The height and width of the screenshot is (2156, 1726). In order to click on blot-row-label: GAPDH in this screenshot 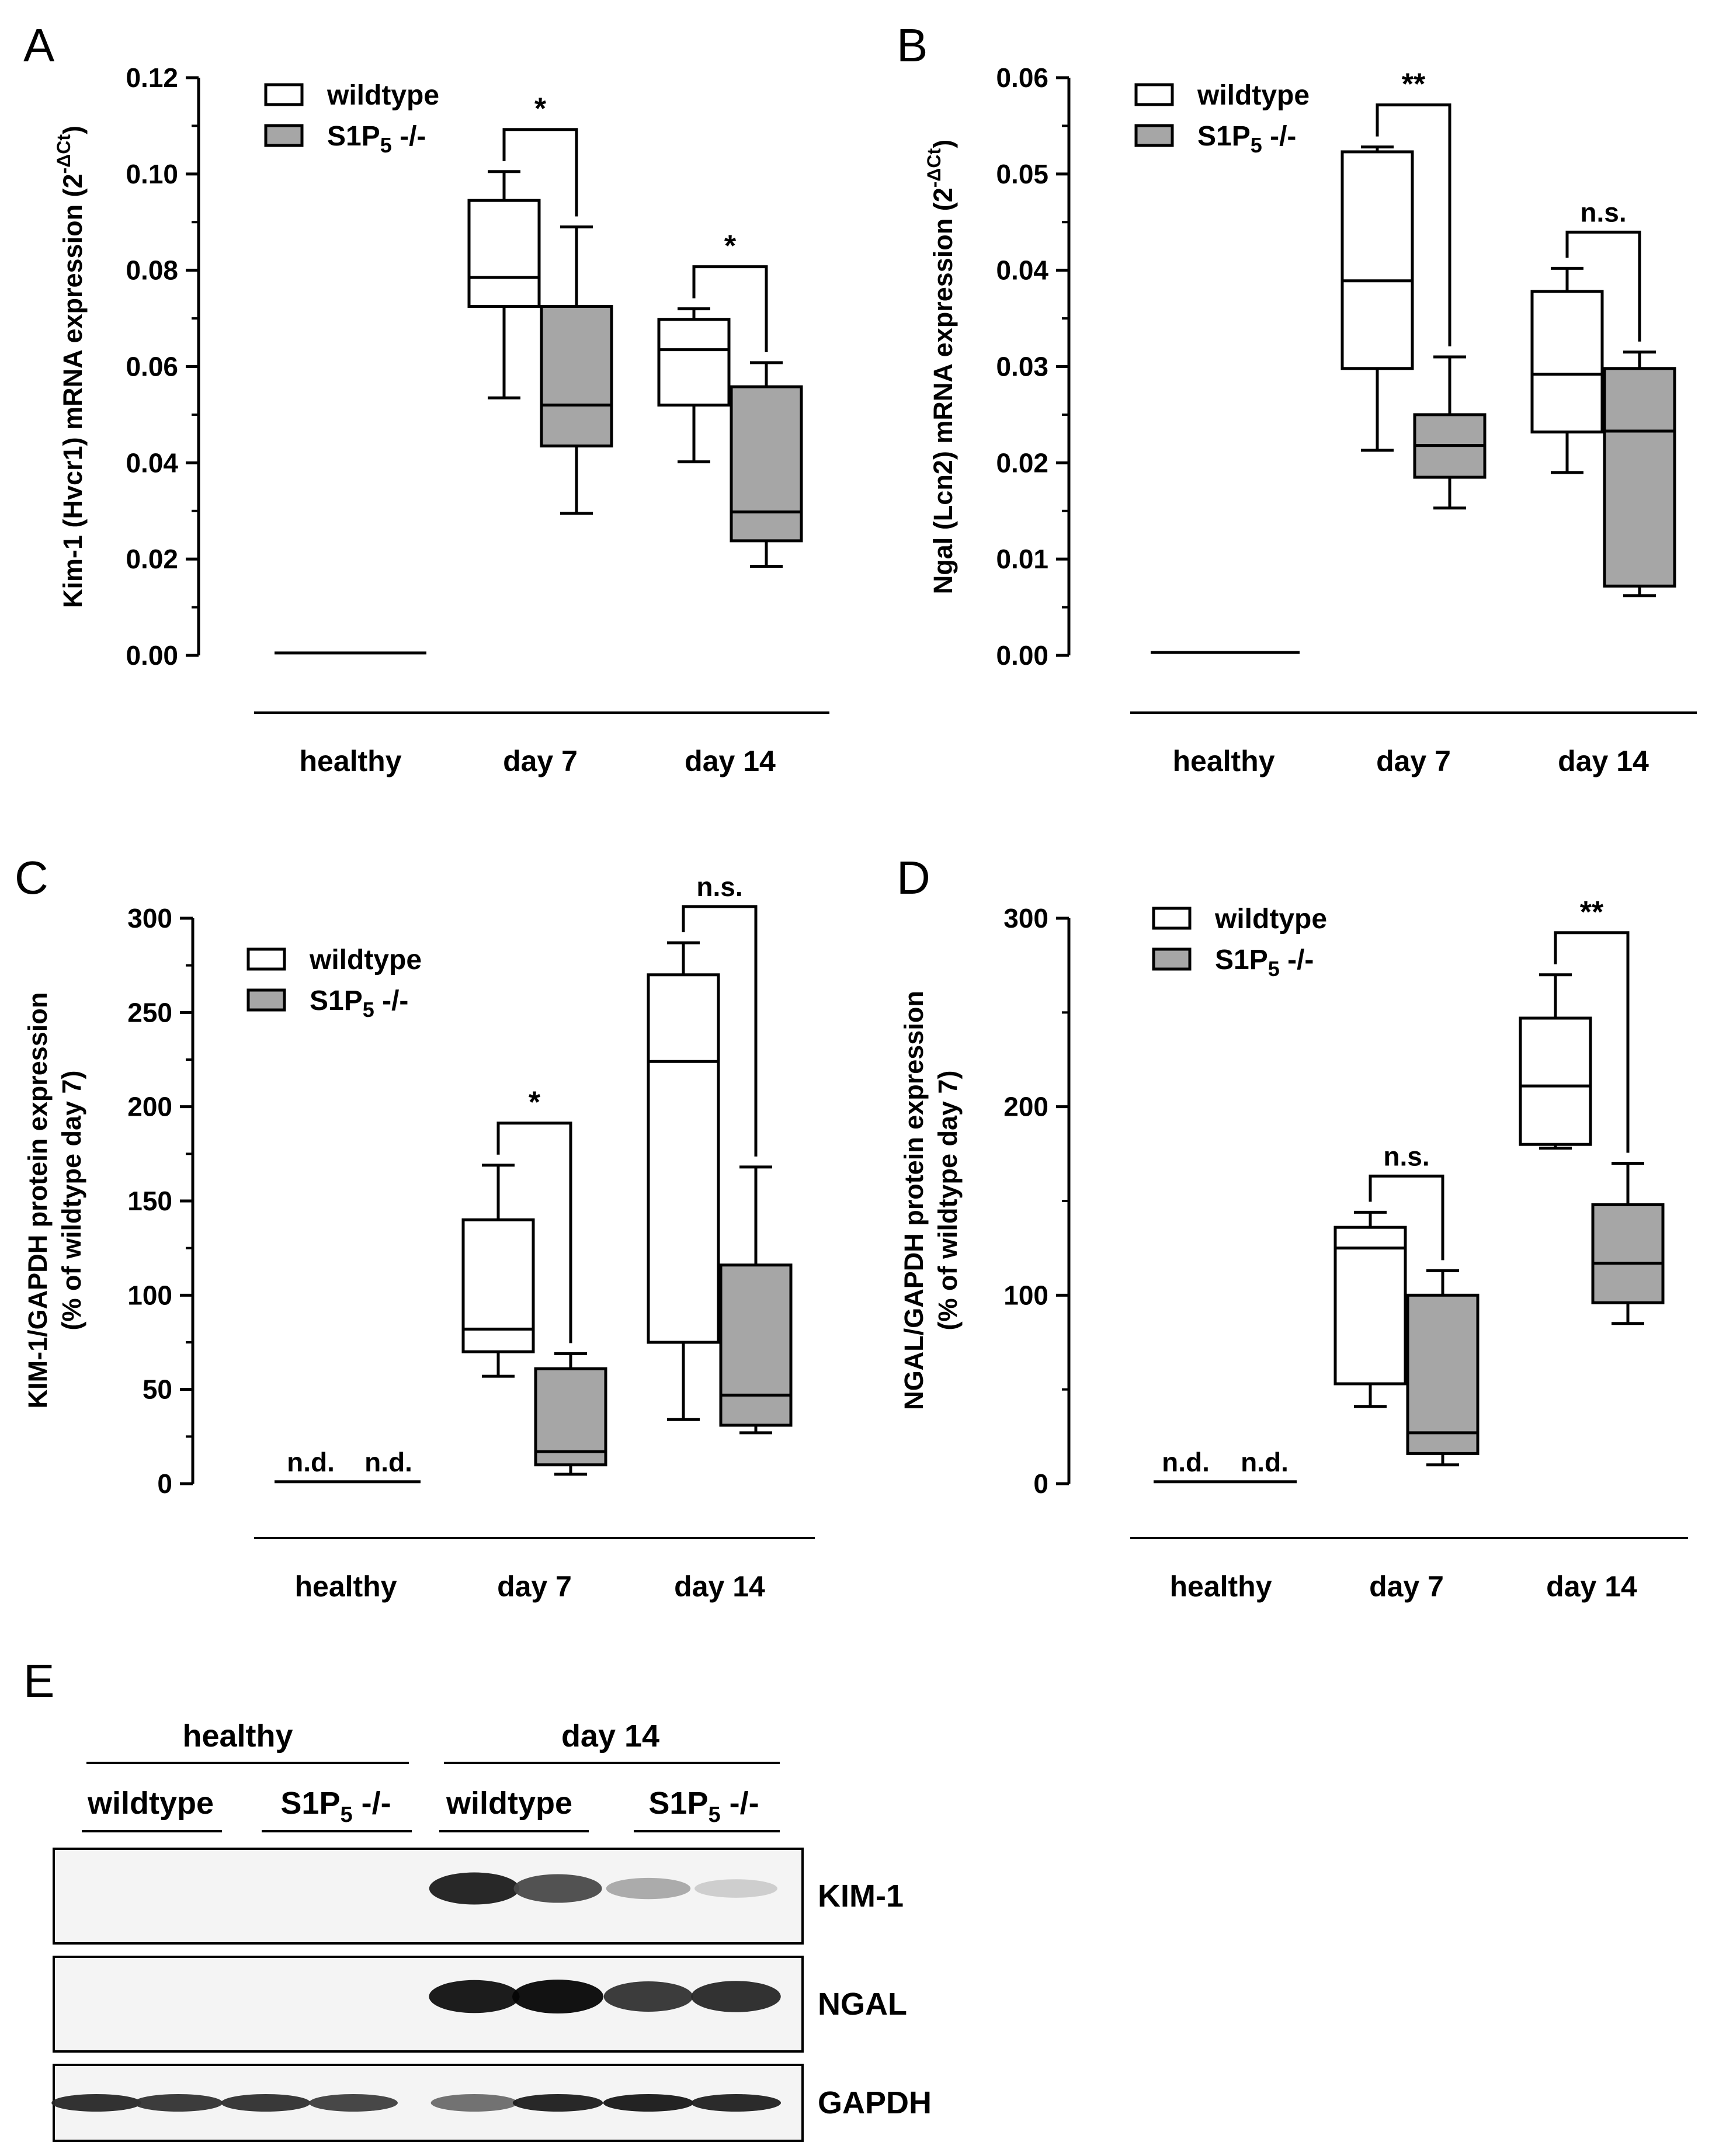, I will do `click(875, 2102)`.